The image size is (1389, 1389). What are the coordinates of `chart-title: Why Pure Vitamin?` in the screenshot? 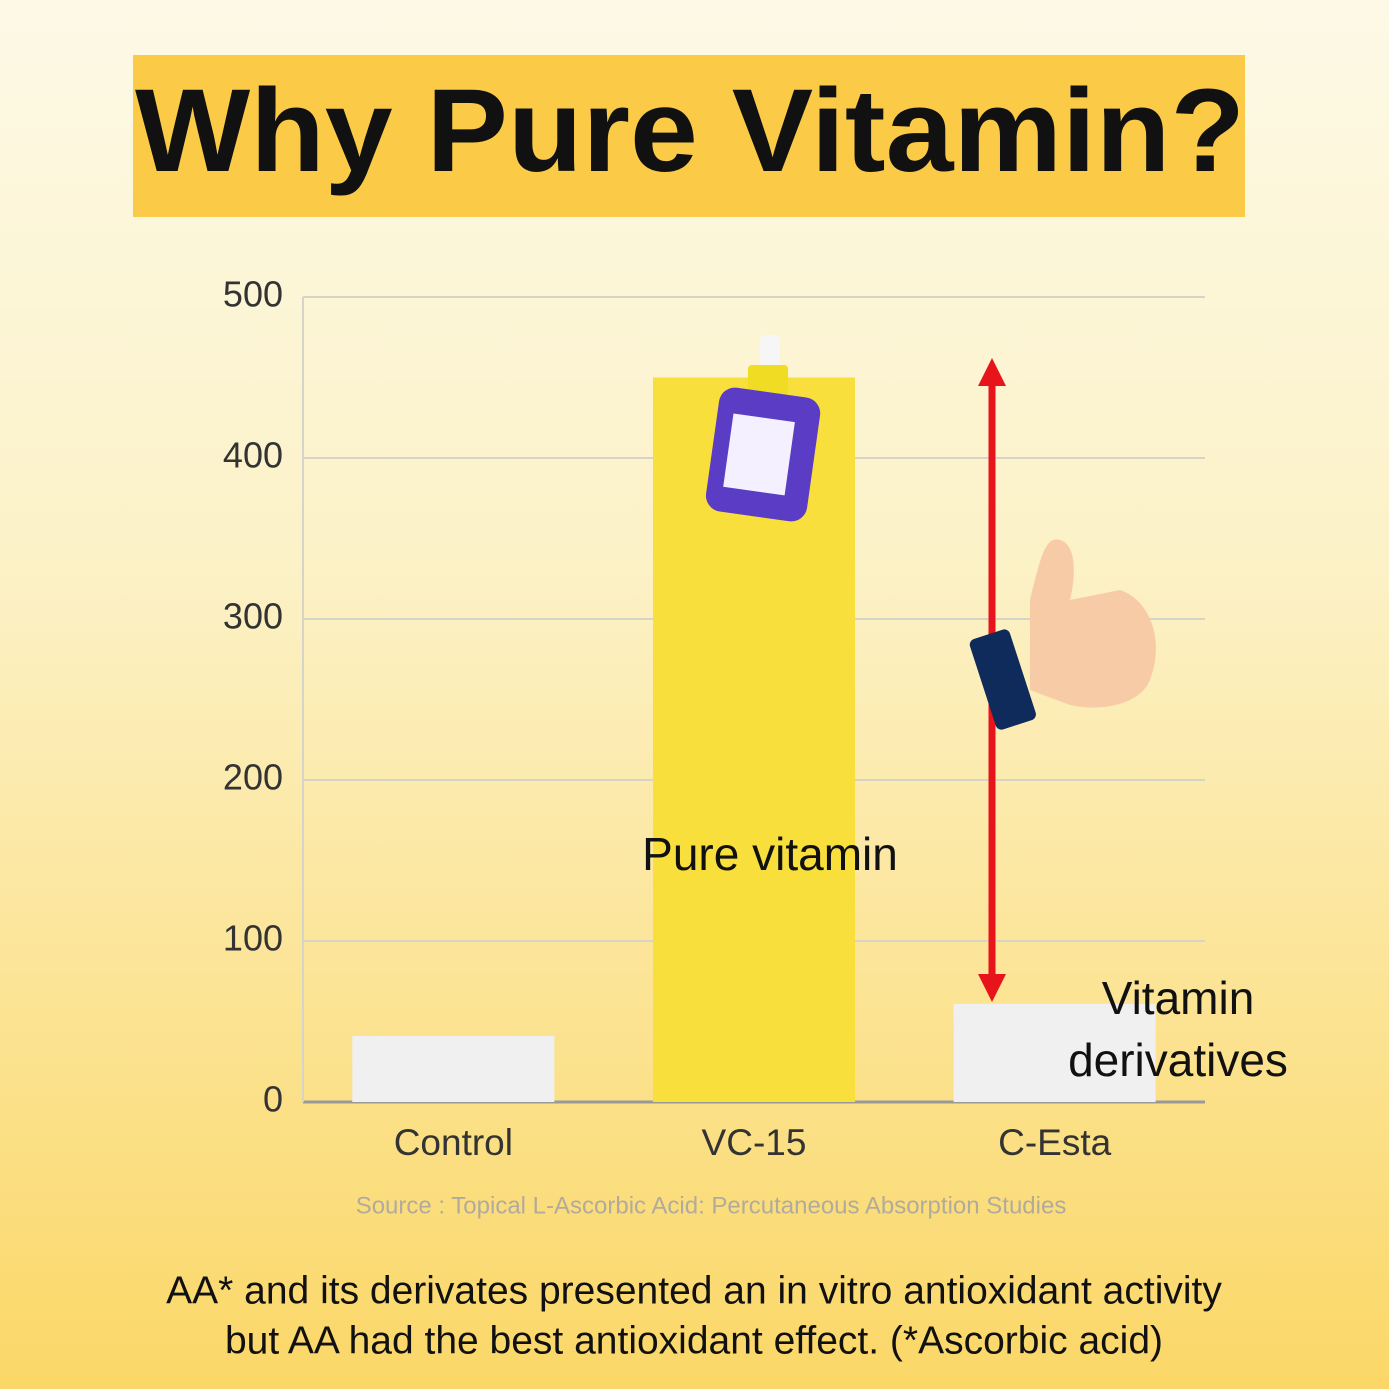 It's located at (690, 131).